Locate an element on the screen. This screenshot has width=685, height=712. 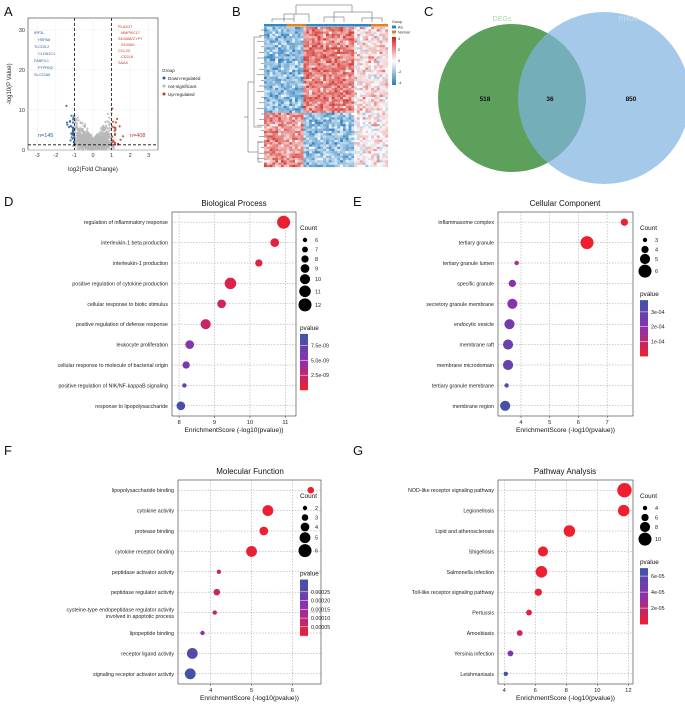
volcano-gene-label-down: IRF3L is located at coordinates (39, 33).